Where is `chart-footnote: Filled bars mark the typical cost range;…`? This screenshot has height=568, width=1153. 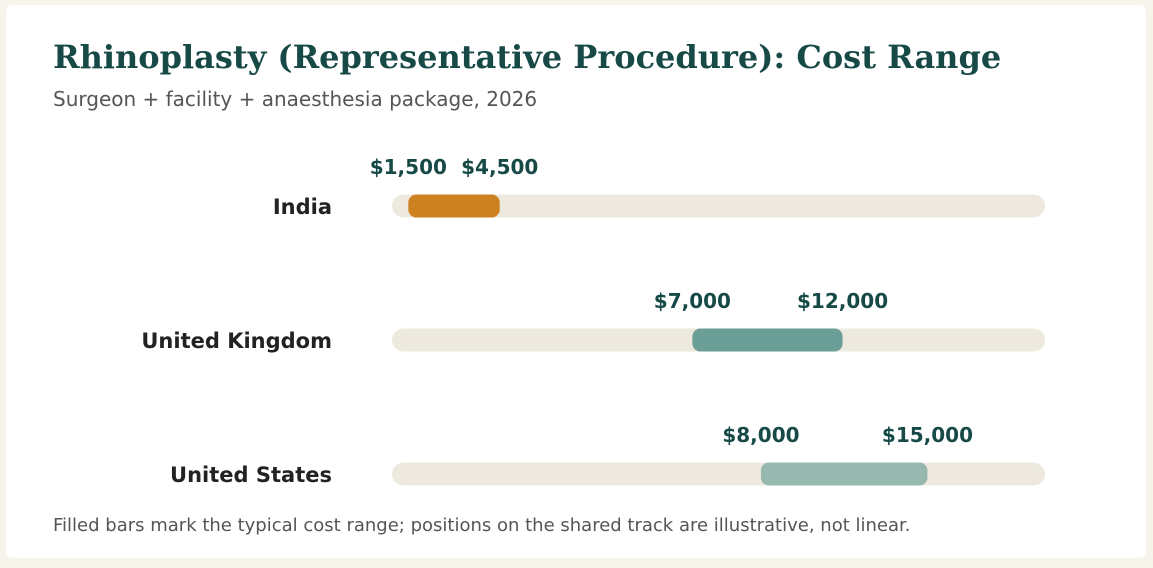
chart-footnote: Filled bars mark the typical cost range;… is located at coordinates (482, 525).